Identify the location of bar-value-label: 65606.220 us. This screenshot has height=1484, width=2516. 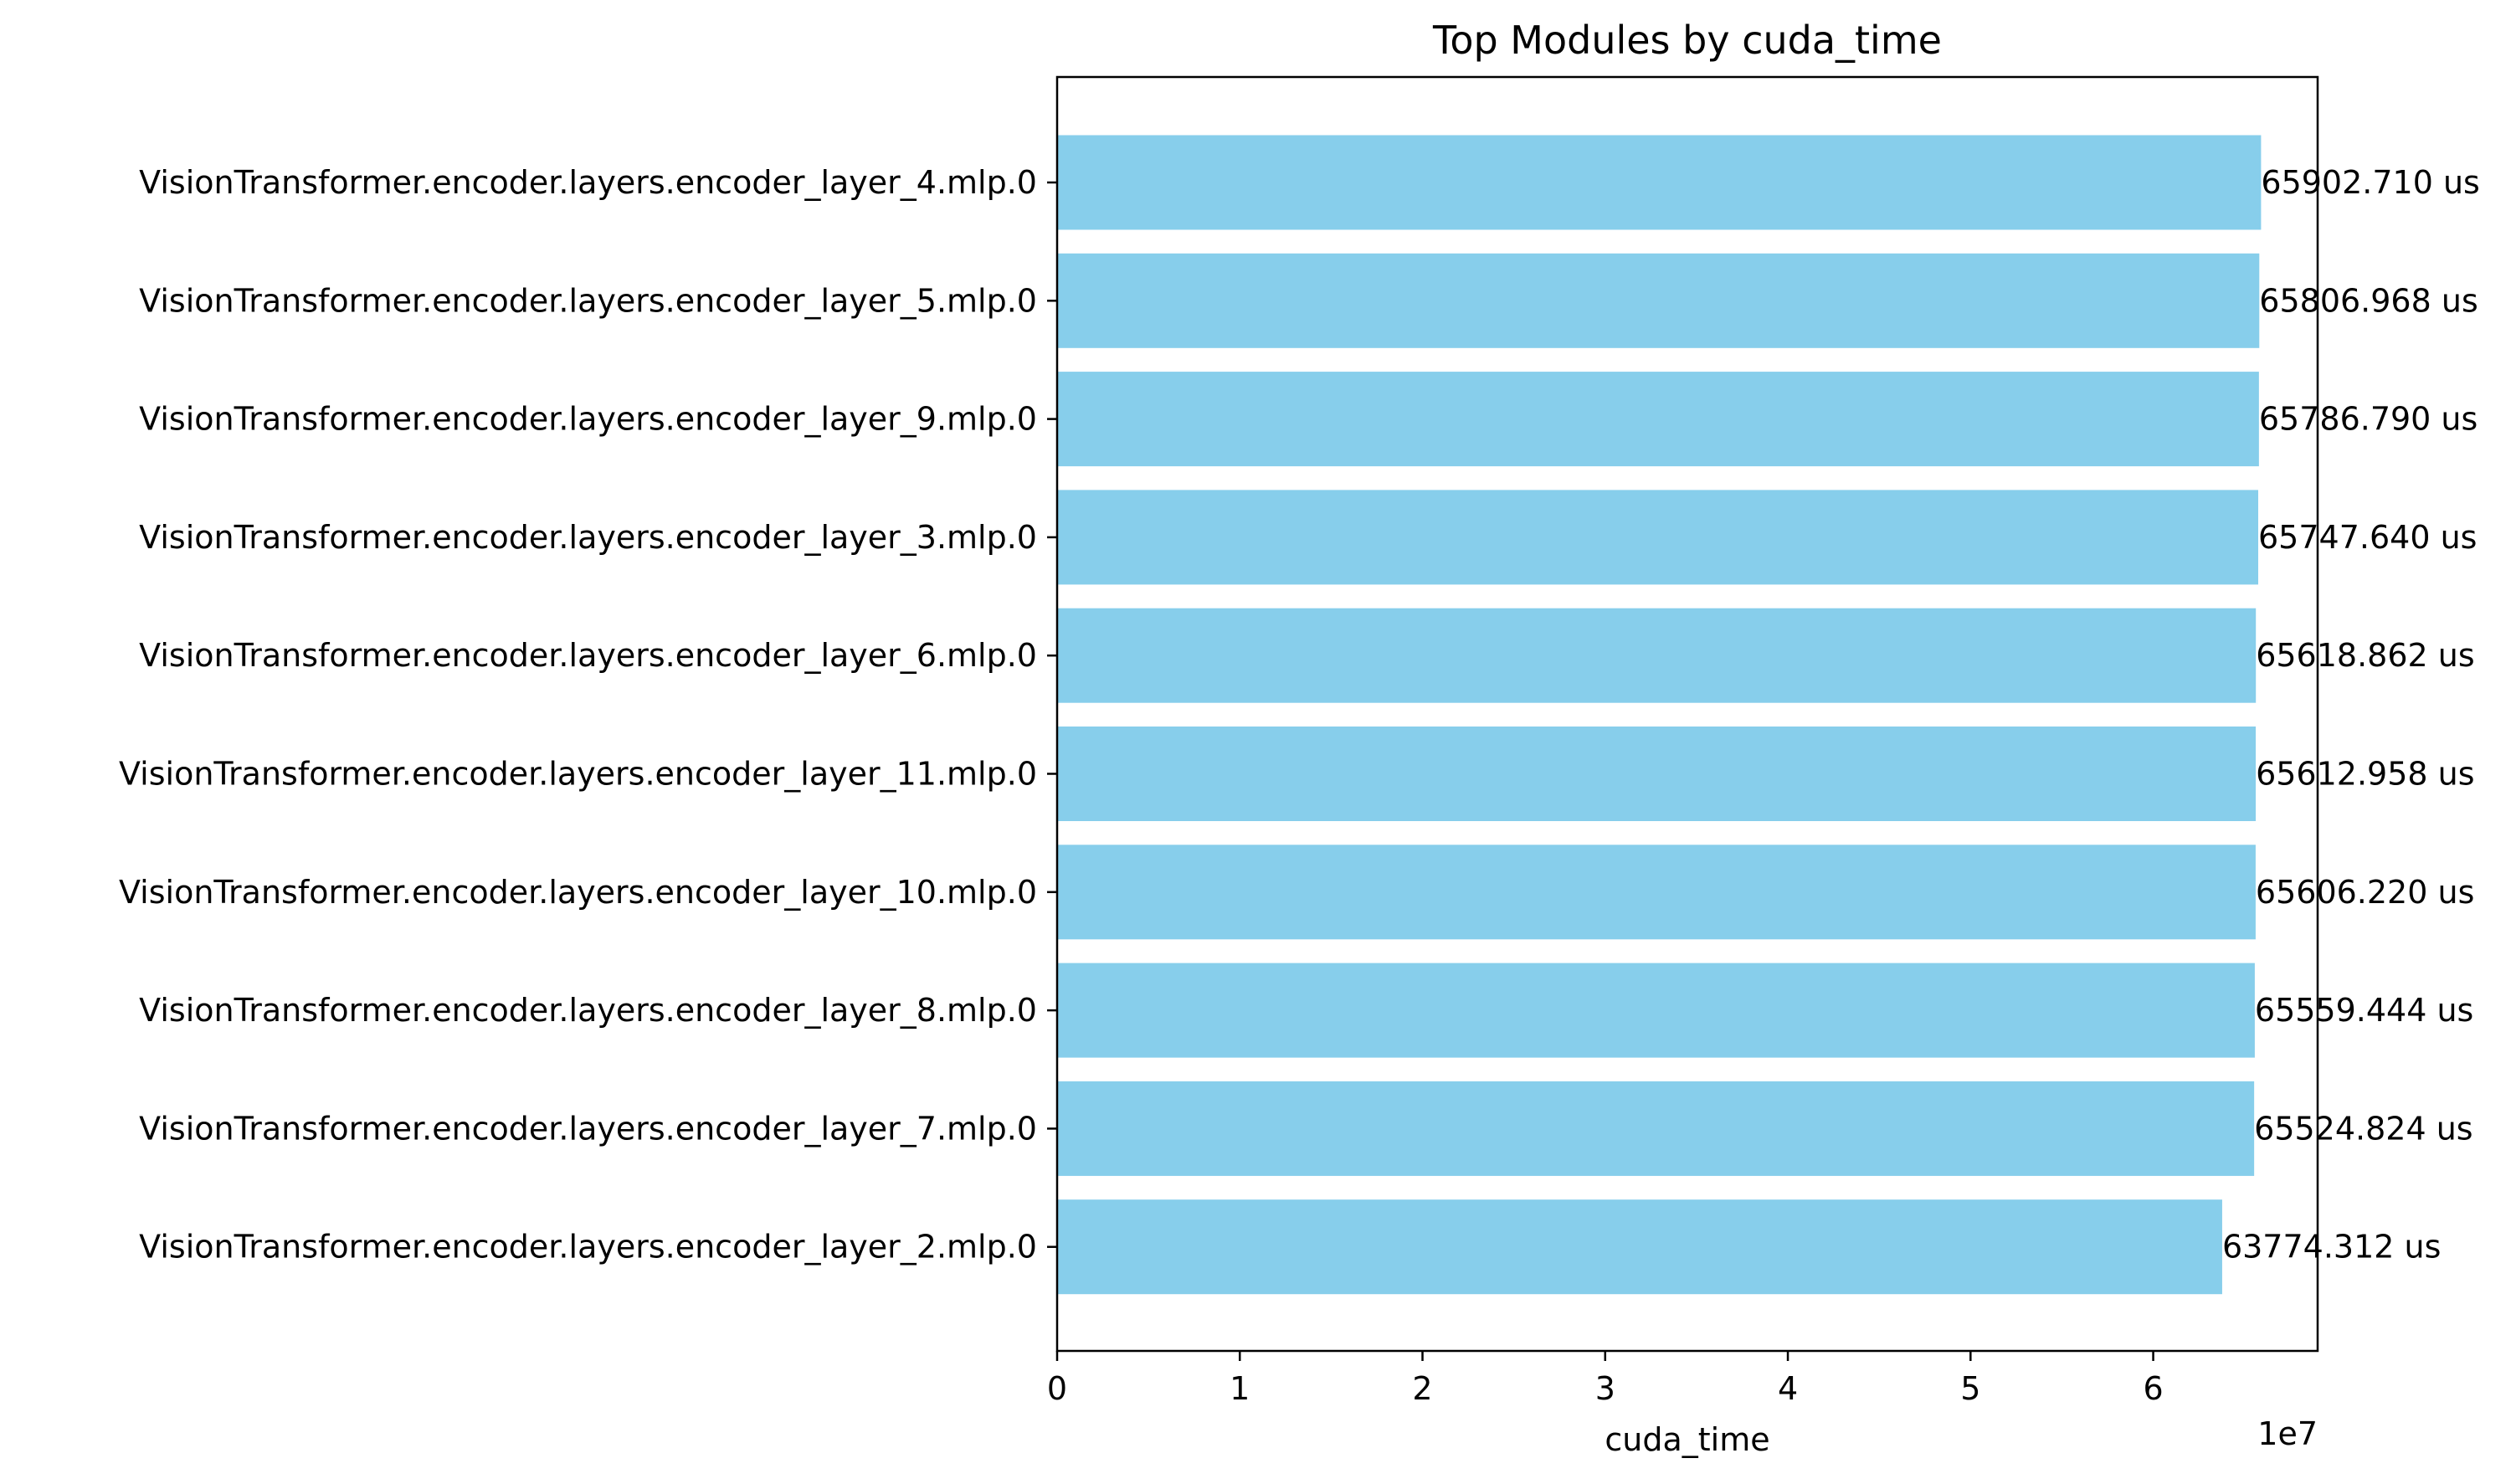
(2365, 892).